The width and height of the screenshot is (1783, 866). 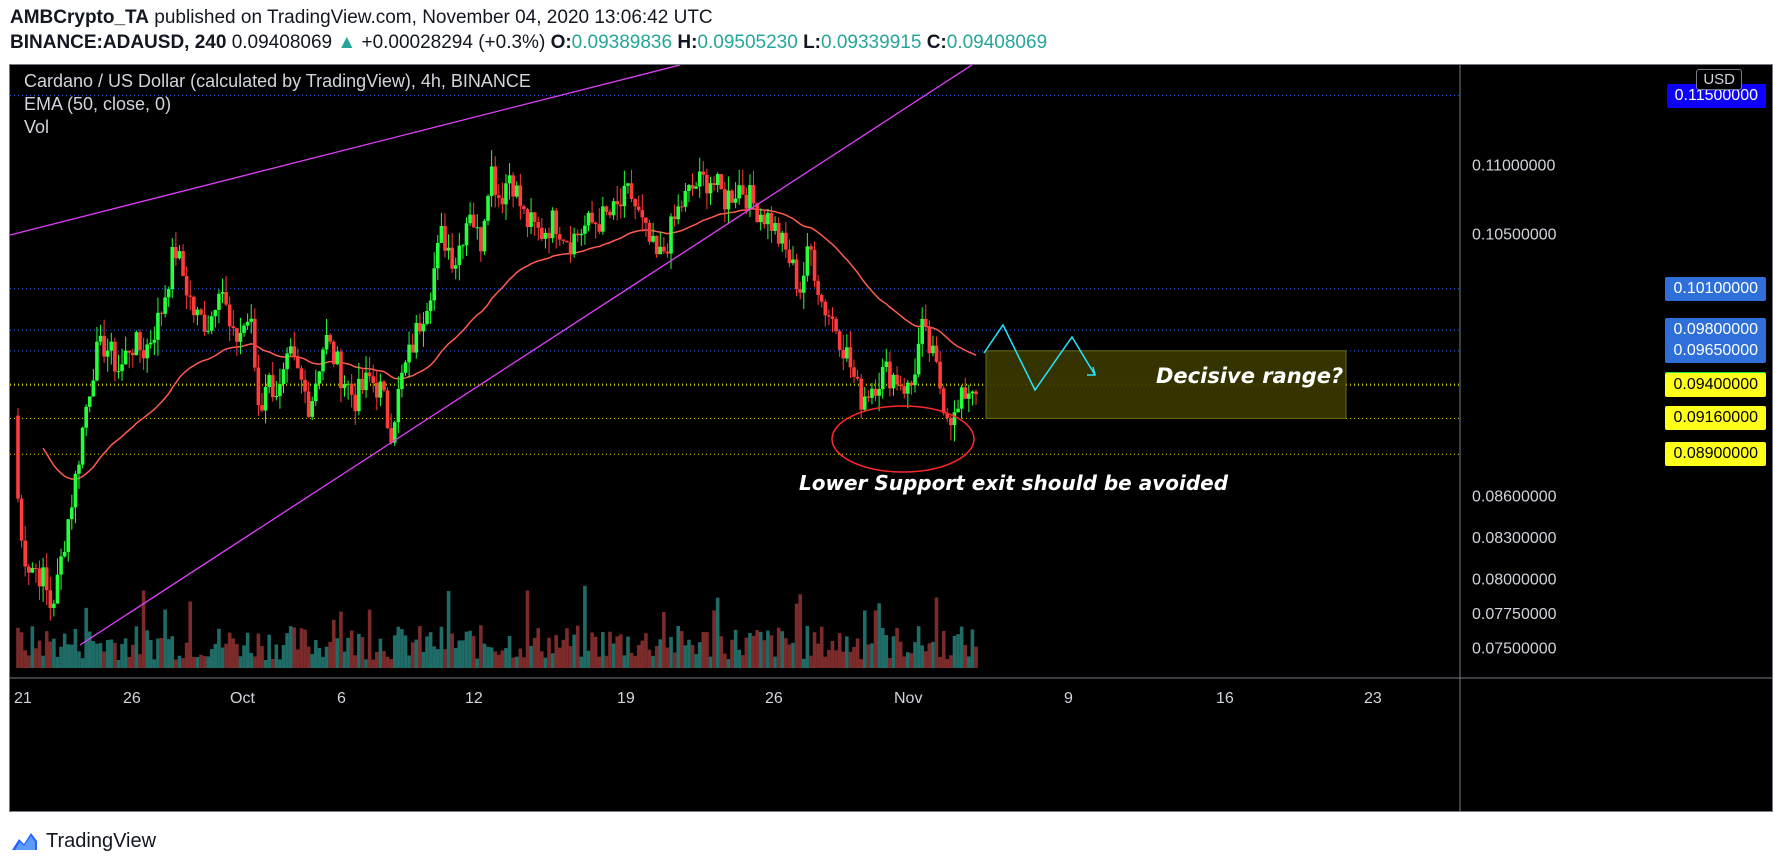 What do you see at coordinates (83, 841) in the screenshot?
I see `tradingview-footer: TradingView` at bounding box center [83, 841].